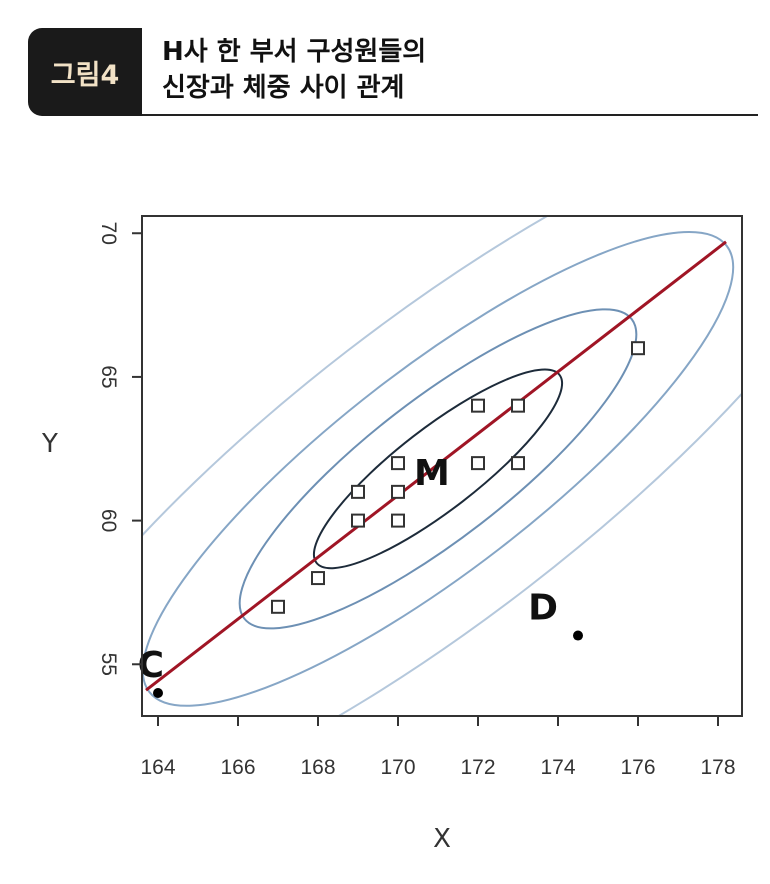  What do you see at coordinates (450, 115) in the screenshot?
I see `title-underline` at bounding box center [450, 115].